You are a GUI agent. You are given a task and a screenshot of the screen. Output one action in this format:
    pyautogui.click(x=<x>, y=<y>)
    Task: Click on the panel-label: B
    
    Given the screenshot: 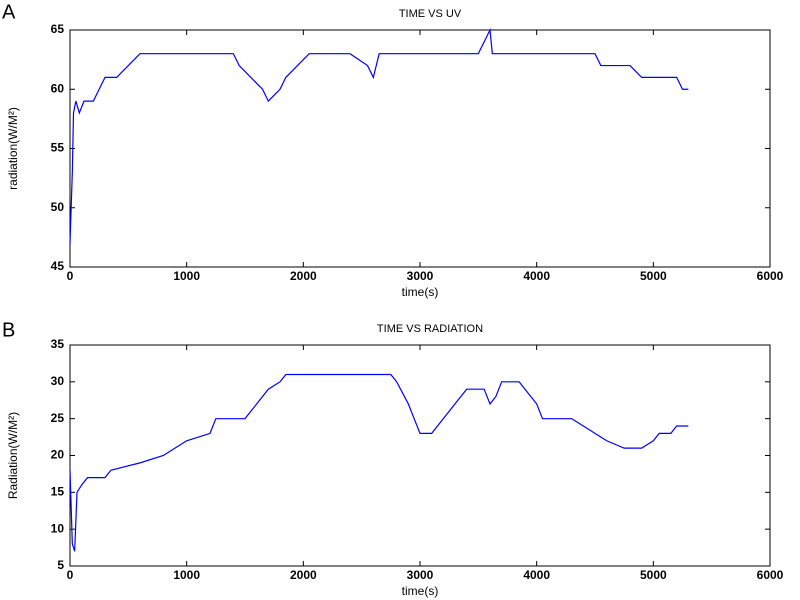 What is the action you would take?
    pyautogui.click(x=8, y=330)
    